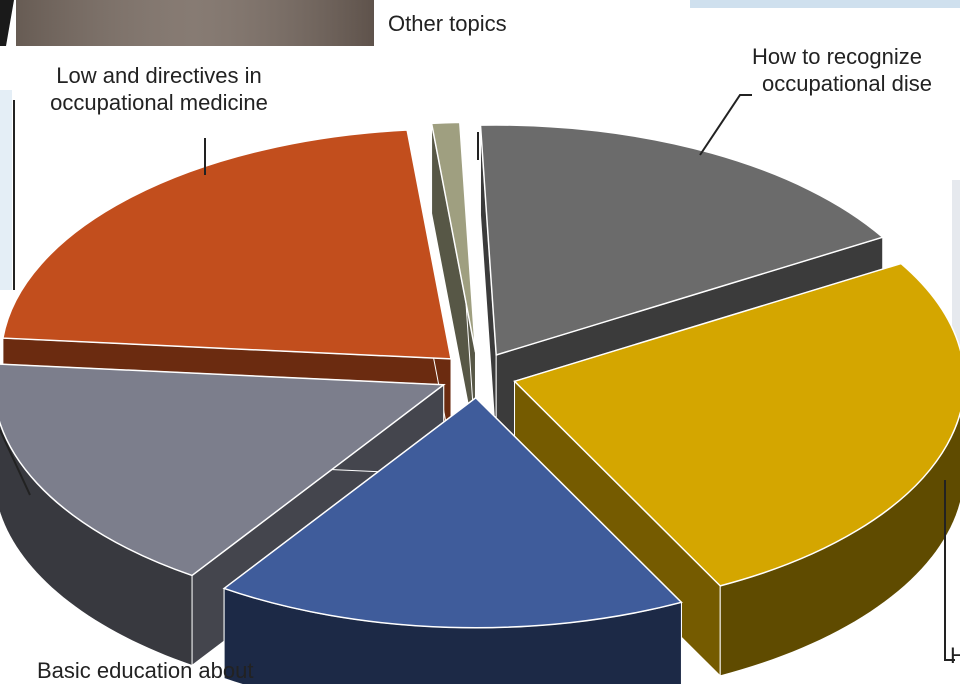 The image size is (960, 684). Describe the element at coordinates (159, 75) in the screenshot. I see `label-low-line1: Low and directives in` at that location.